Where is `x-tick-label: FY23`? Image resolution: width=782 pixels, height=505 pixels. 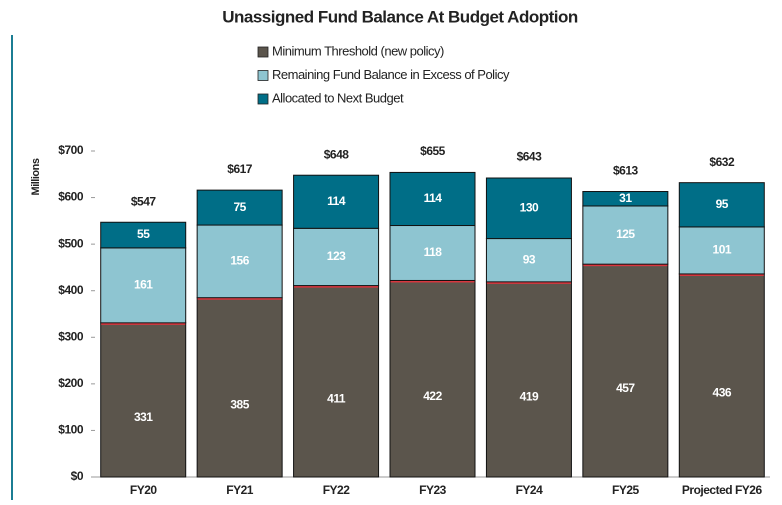
x-tick-label: FY23 is located at coordinates (433, 490).